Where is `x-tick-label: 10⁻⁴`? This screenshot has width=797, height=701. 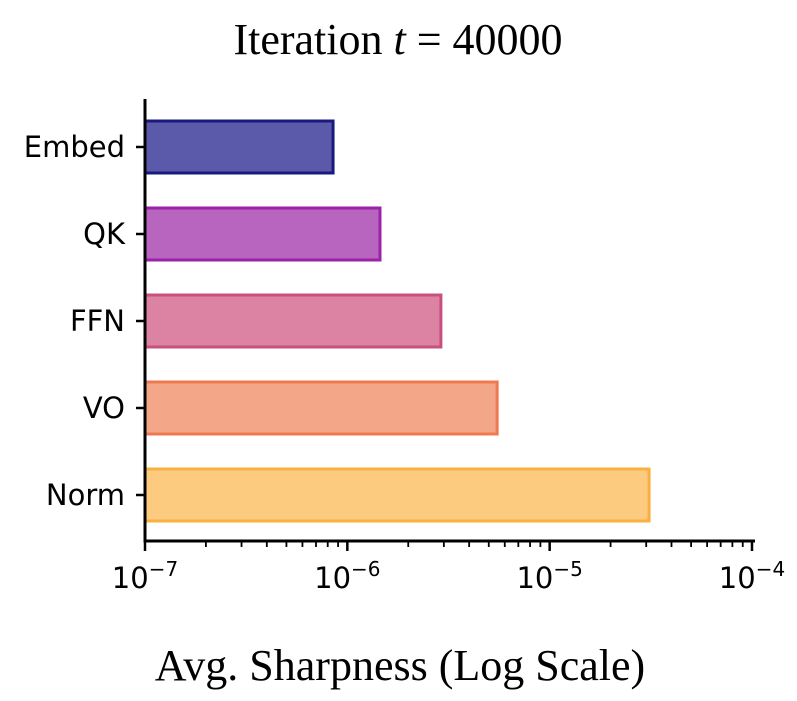 x-tick-label: 10⁻⁴ is located at coordinates (752, 576).